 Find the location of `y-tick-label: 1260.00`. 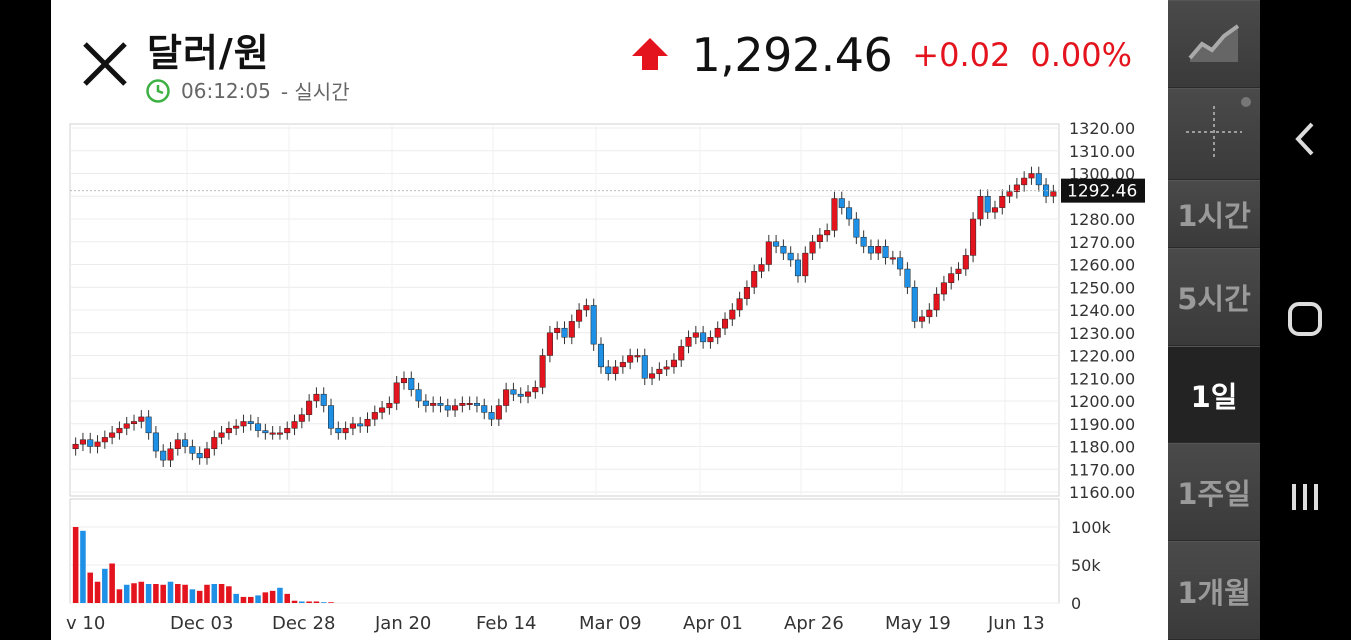

y-tick-label: 1260.00 is located at coordinates (1102, 265).